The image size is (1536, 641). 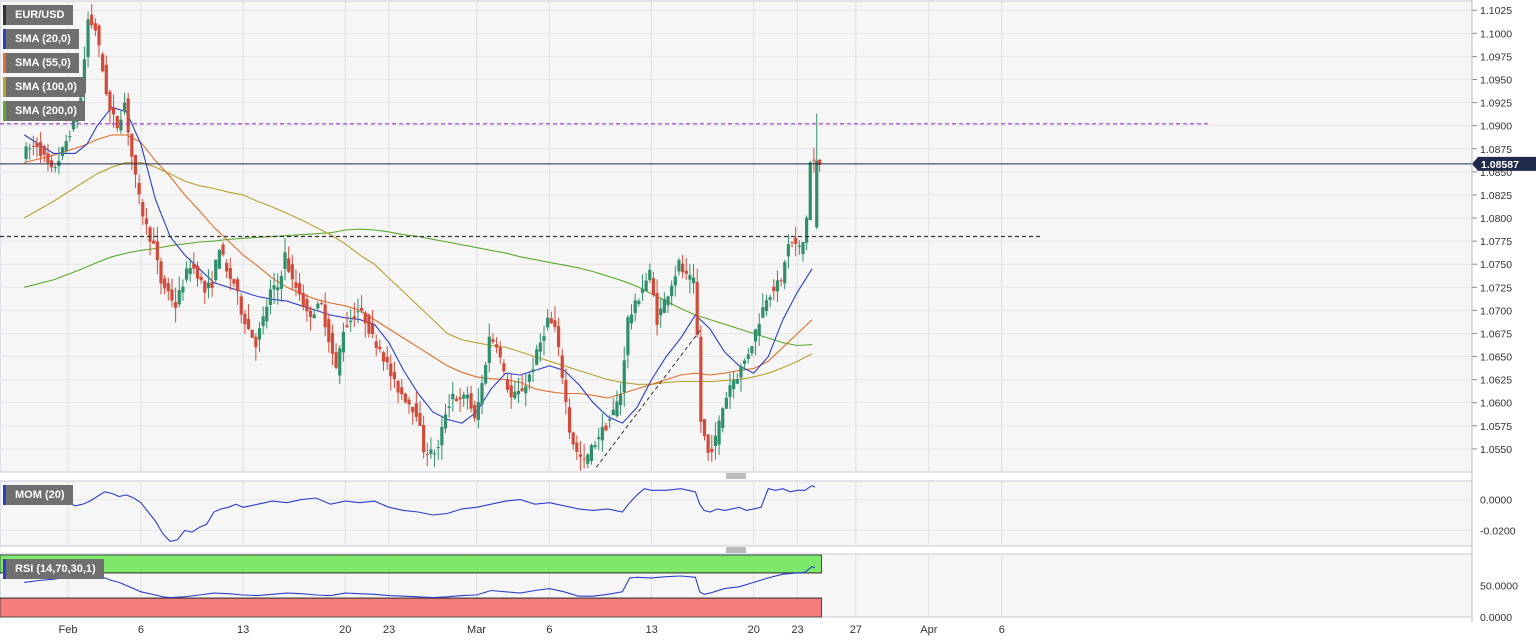 What do you see at coordinates (418, 287) in the screenshot?
I see `sma-200-line` at bounding box center [418, 287].